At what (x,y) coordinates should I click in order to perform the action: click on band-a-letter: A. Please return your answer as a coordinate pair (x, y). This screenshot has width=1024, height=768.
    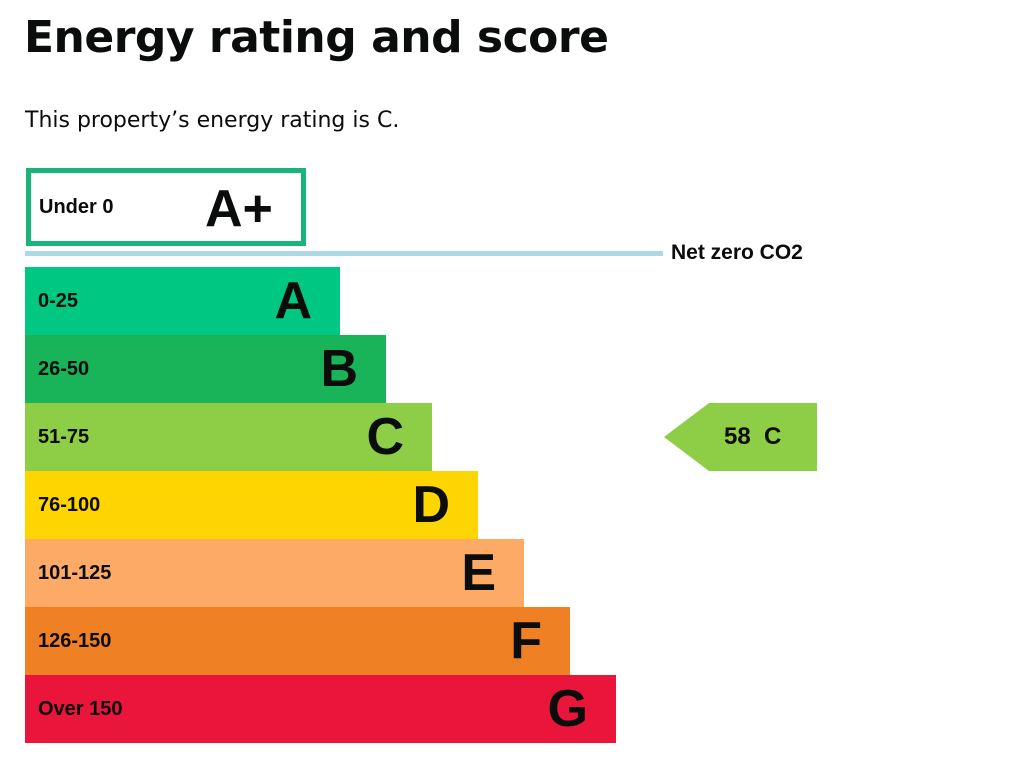
    Looking at the image, I should click on (293, 301).